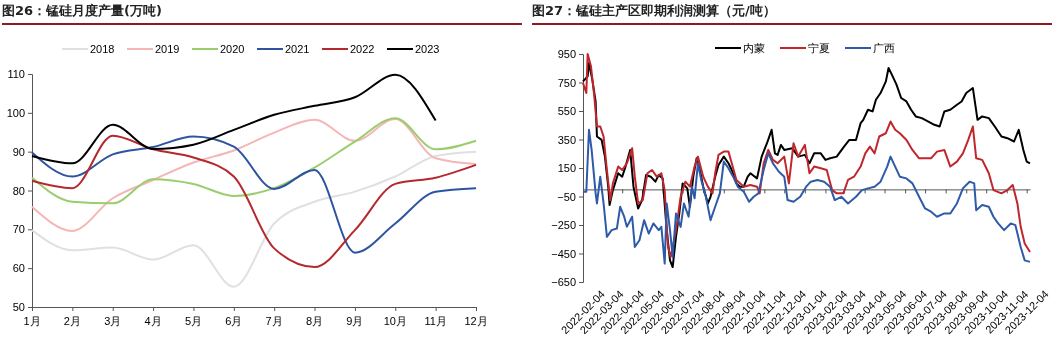  I want to click on y-tick-label: −50, so click(566, 196).